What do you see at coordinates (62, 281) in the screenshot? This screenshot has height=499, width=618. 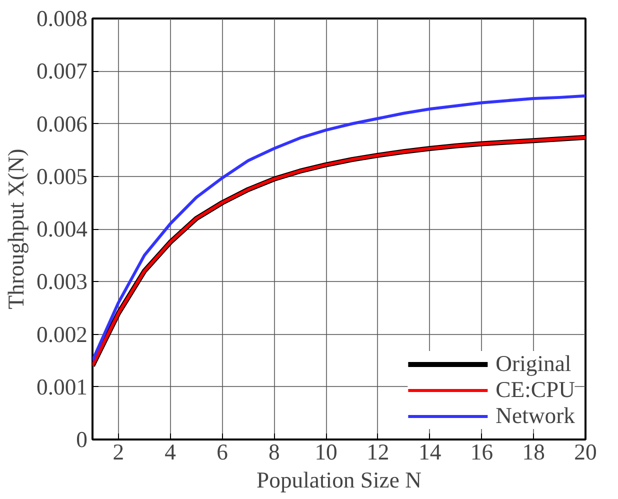 I see `y-tick-label: 0.003` at bounding box center [62, 281].